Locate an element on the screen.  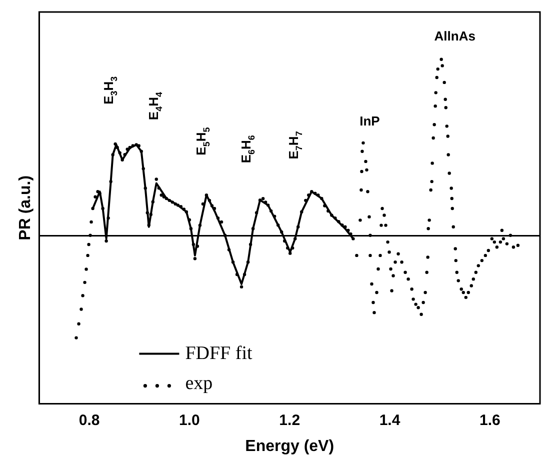
legend-label: FDFF fit is located at coordinates (219, 353).